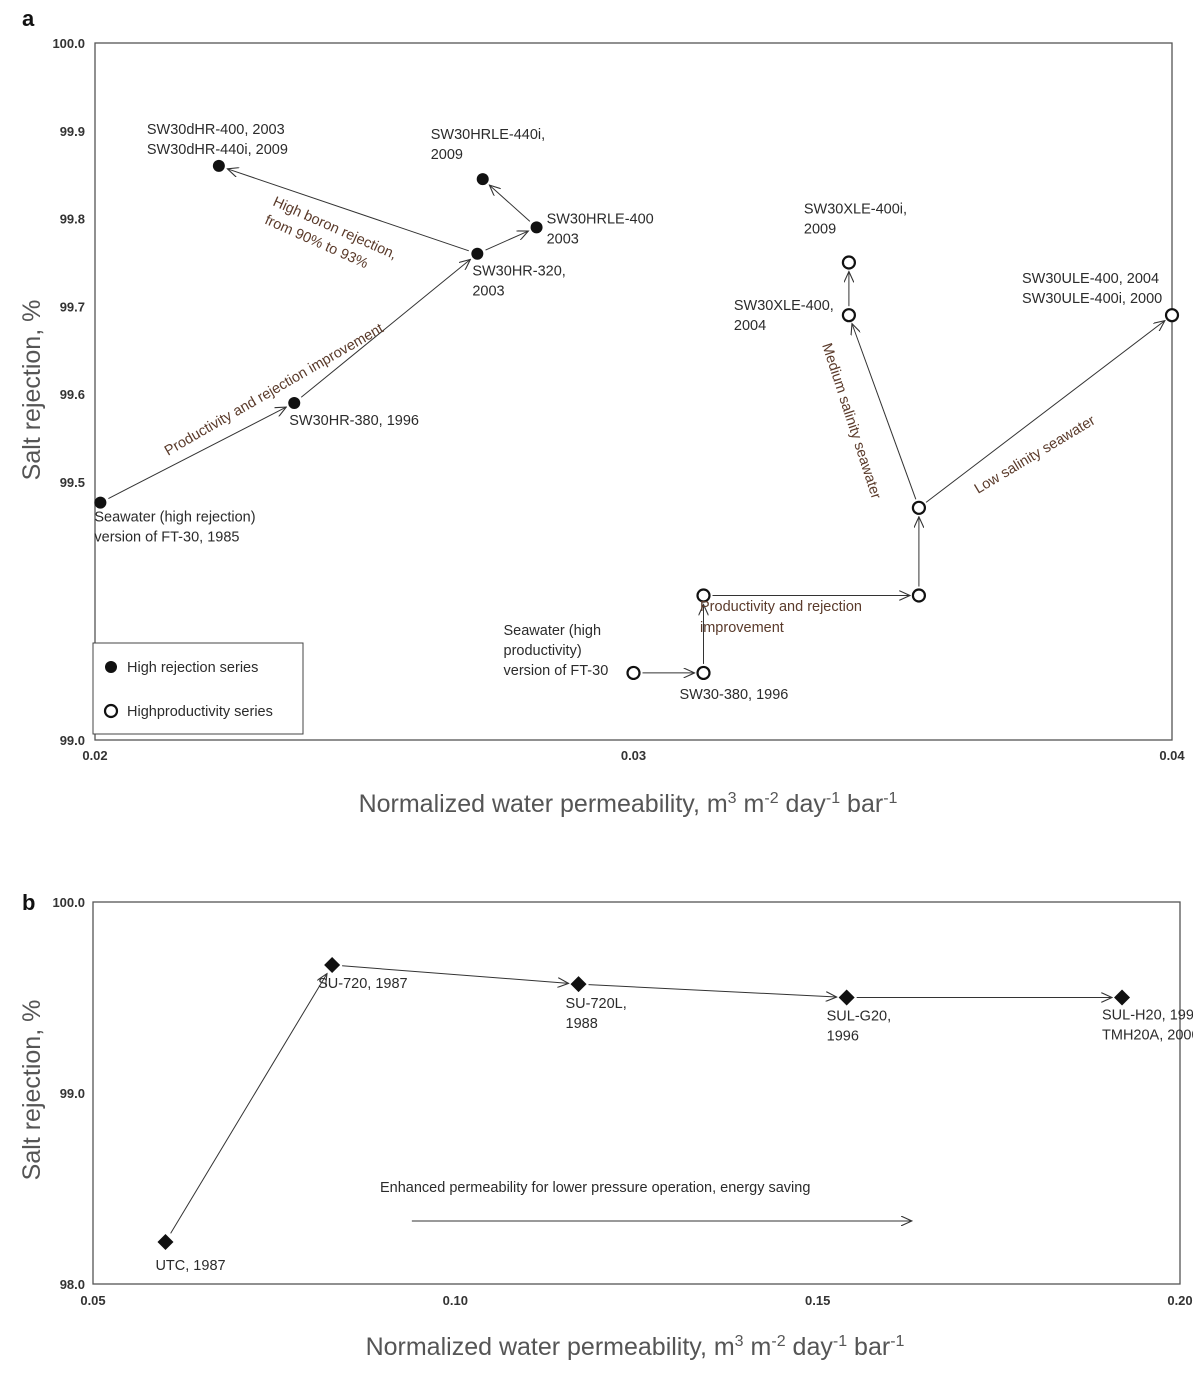 The image size is (1193, 1373). Describe the element at coordinates (111, 711) in the screenshot. I see `legend-marker-open` at that location.